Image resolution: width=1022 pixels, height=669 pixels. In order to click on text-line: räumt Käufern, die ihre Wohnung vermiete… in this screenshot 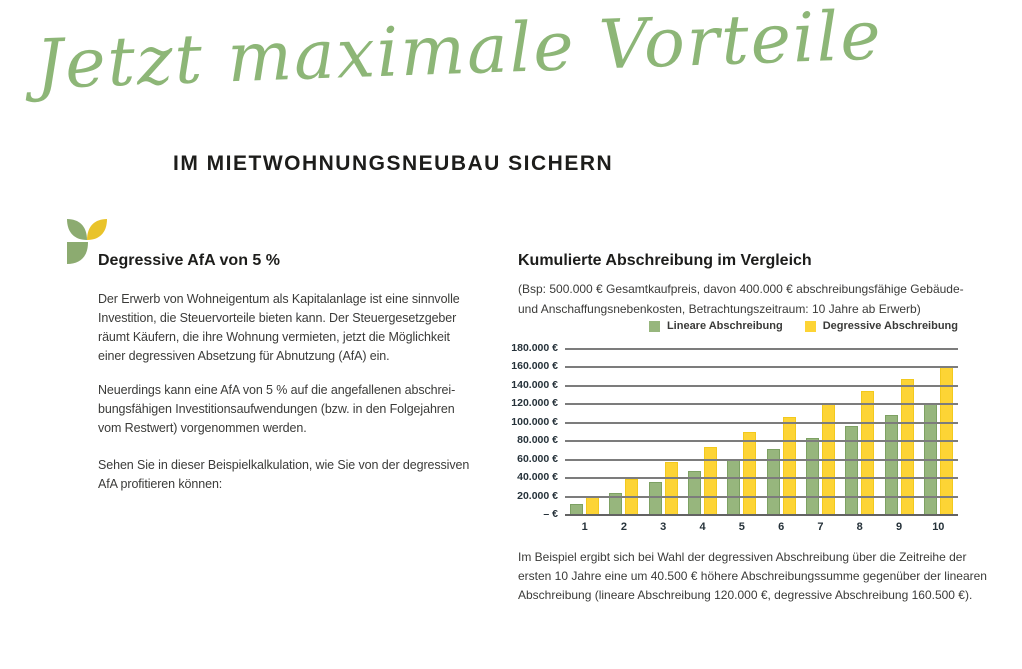, I will do `click(274, 337)`.